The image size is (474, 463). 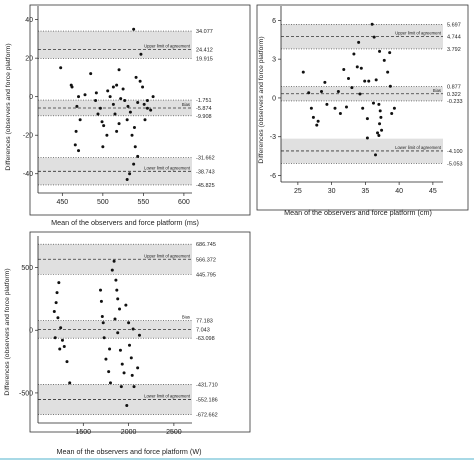 I want to click on reference-value-label: 7.043, so click(x=203, y=330).